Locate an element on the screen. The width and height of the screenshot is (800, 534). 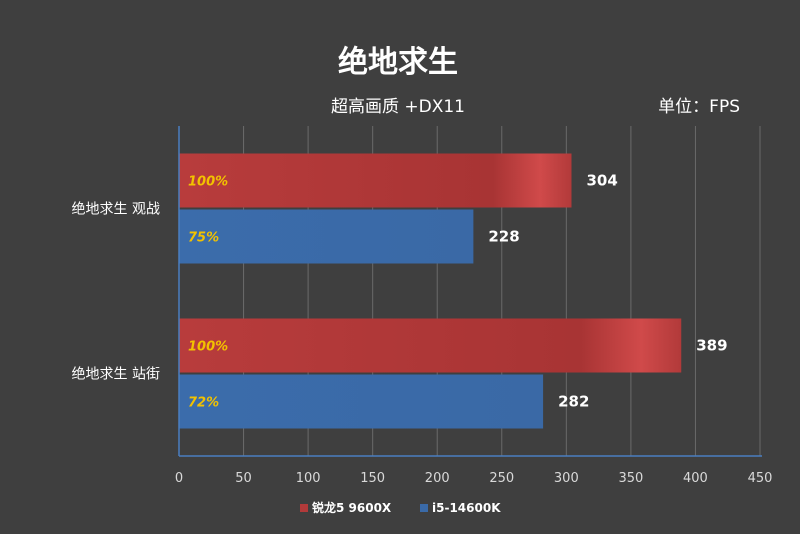
unit-label: 单位：FPS is located at coordinates (699, 107).